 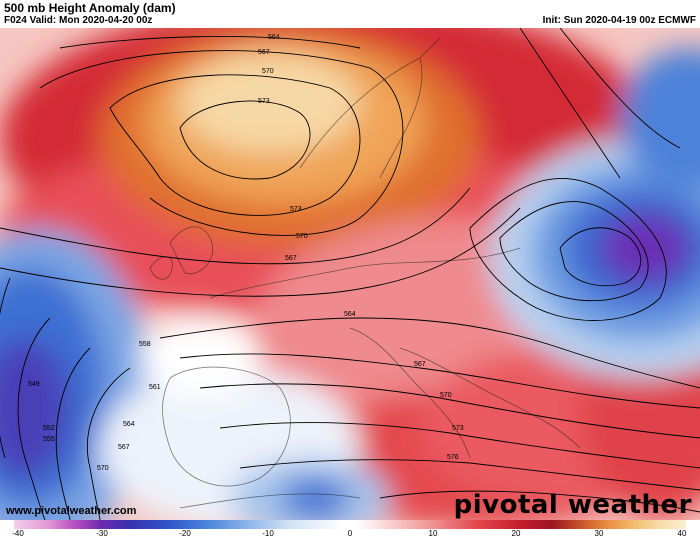 I want to click on website-url: www.pivotalweather.com, so click(x=71, y=511).